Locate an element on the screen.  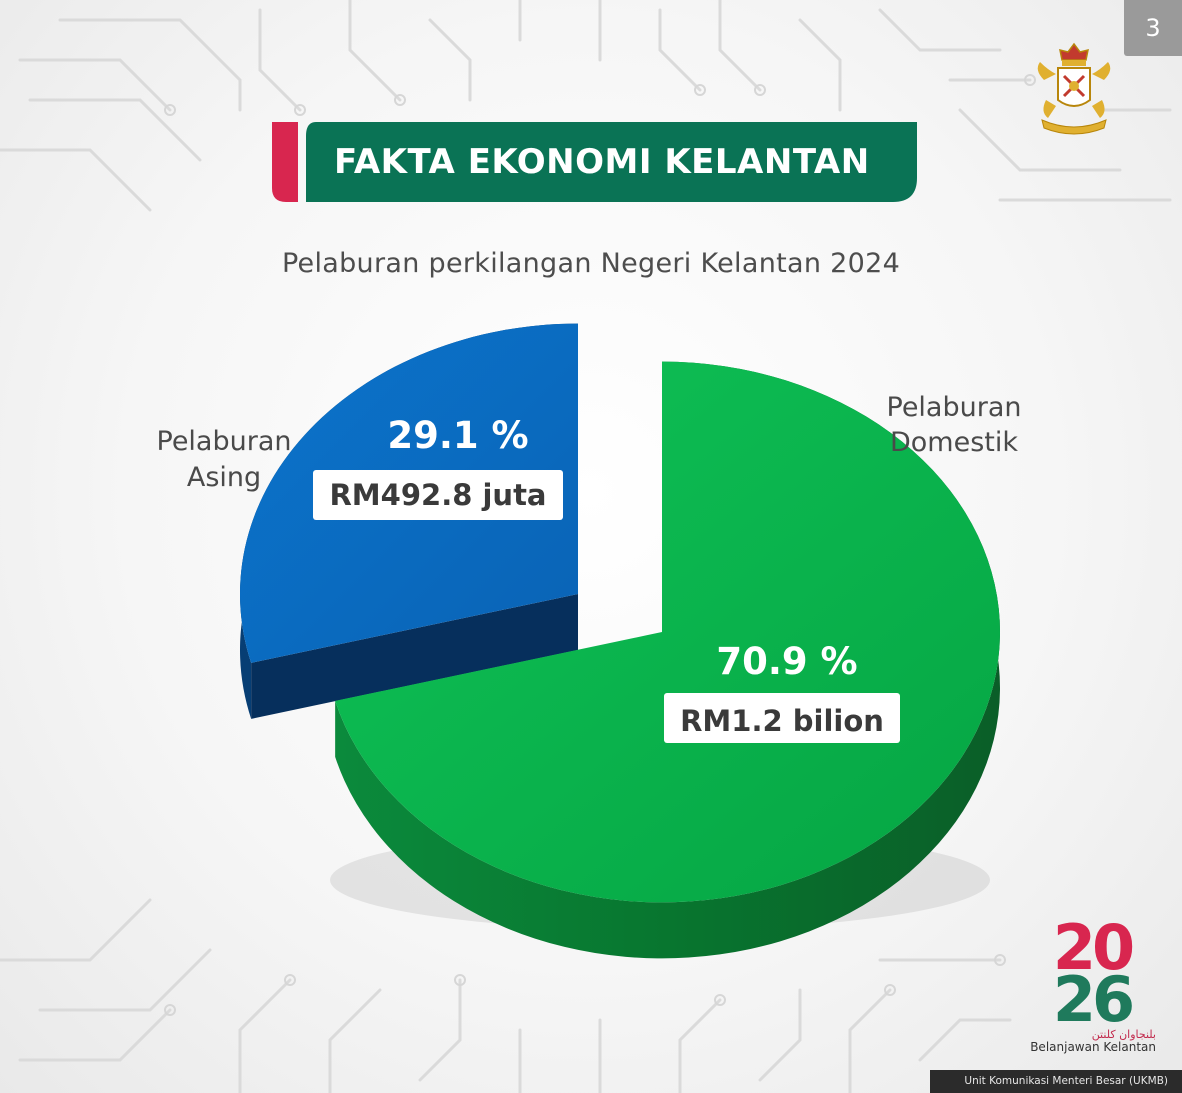
slice-label-asing-line1: Pelaburan is located at coordinates (224, 441).